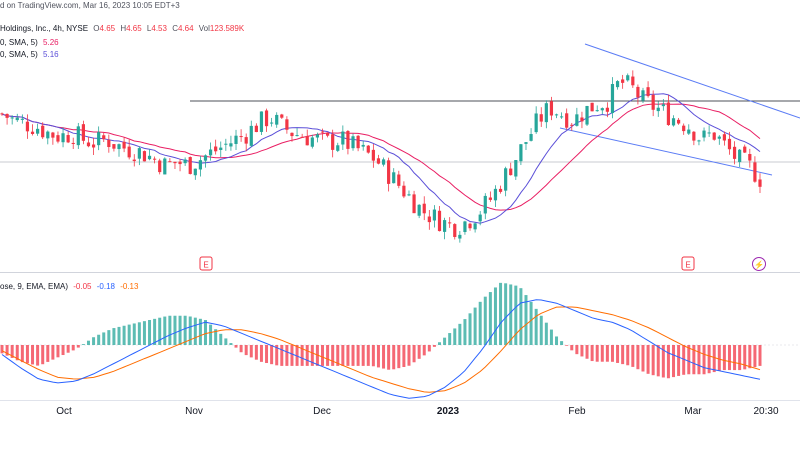  I want to click on ma2-value: 5.16, so click(51, 54).